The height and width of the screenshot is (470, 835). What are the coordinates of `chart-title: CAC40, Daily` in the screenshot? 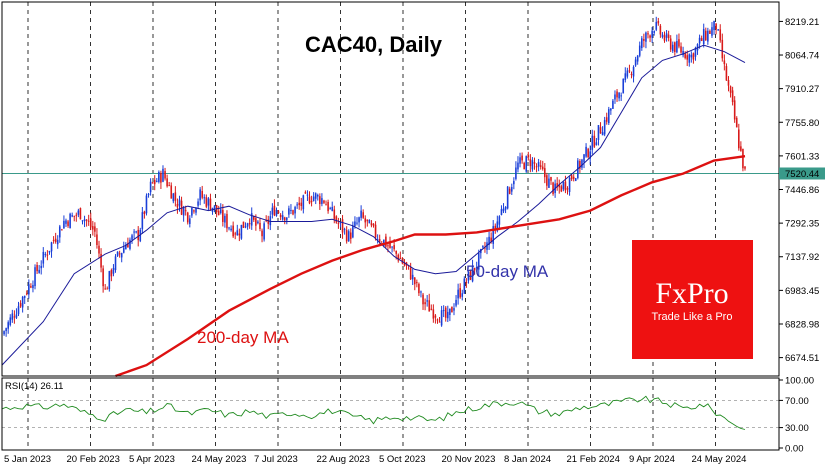 It's located at (374, 44).